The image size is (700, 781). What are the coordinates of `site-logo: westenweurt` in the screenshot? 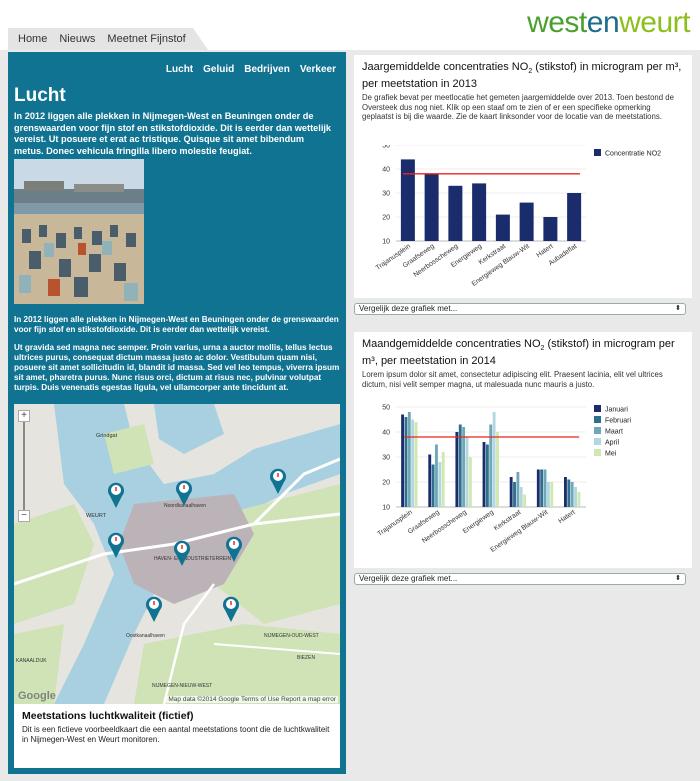 It's located at (608, 23).